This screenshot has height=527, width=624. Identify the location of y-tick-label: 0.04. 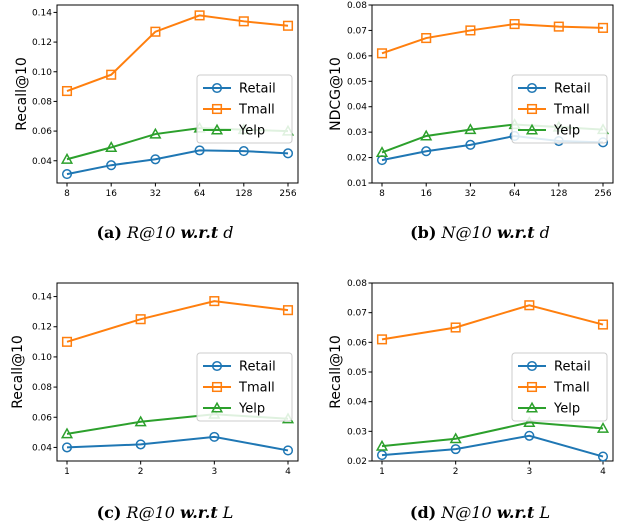
(42, 162).